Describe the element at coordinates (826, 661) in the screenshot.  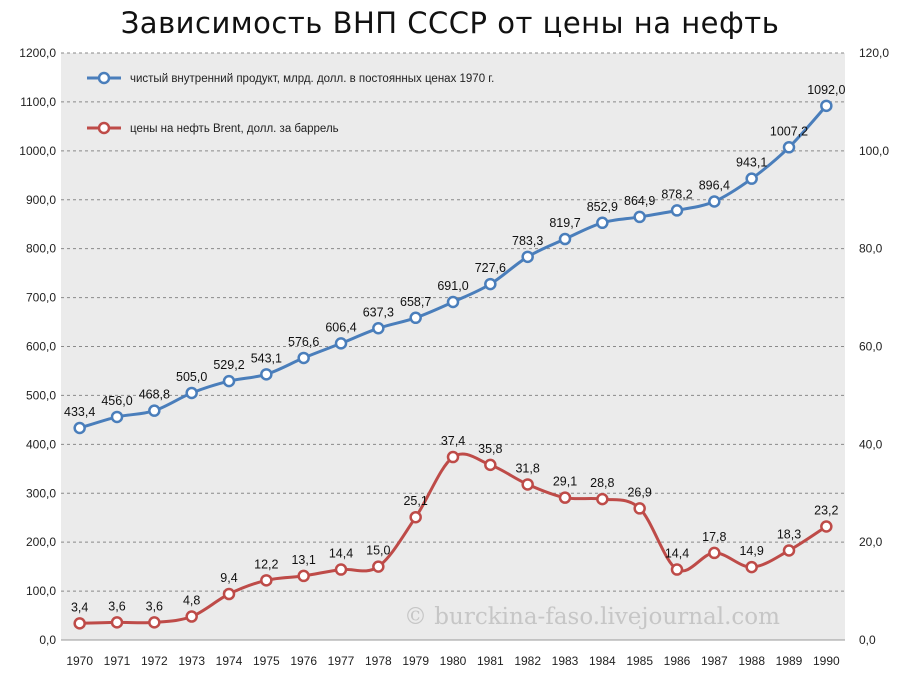
I see `x-tick-label: 1990` at that location.